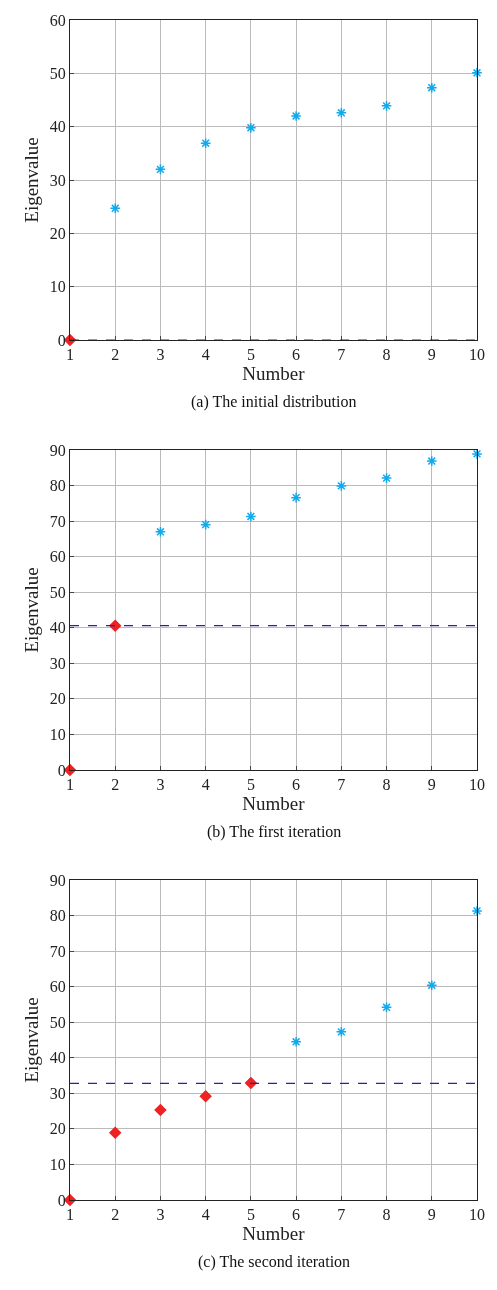  What do you see at coordinates (274, 402) in the screenshot?
I see `text: (a) The initial distribution` at bounding box center [274, 402].